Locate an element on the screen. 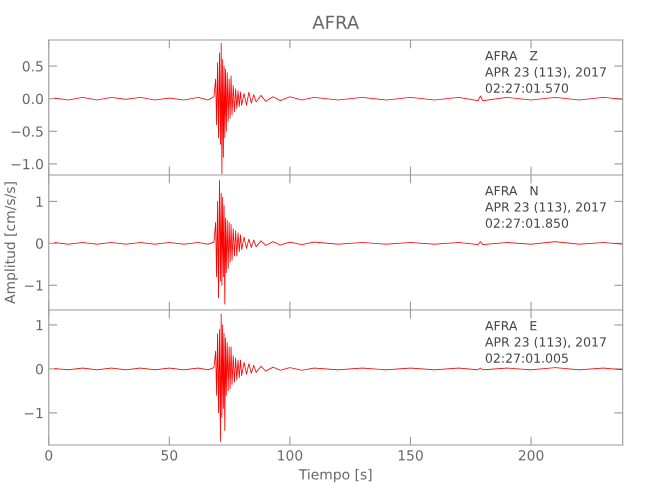  x-tick-label: 150 is located at coordinates (410, 455).